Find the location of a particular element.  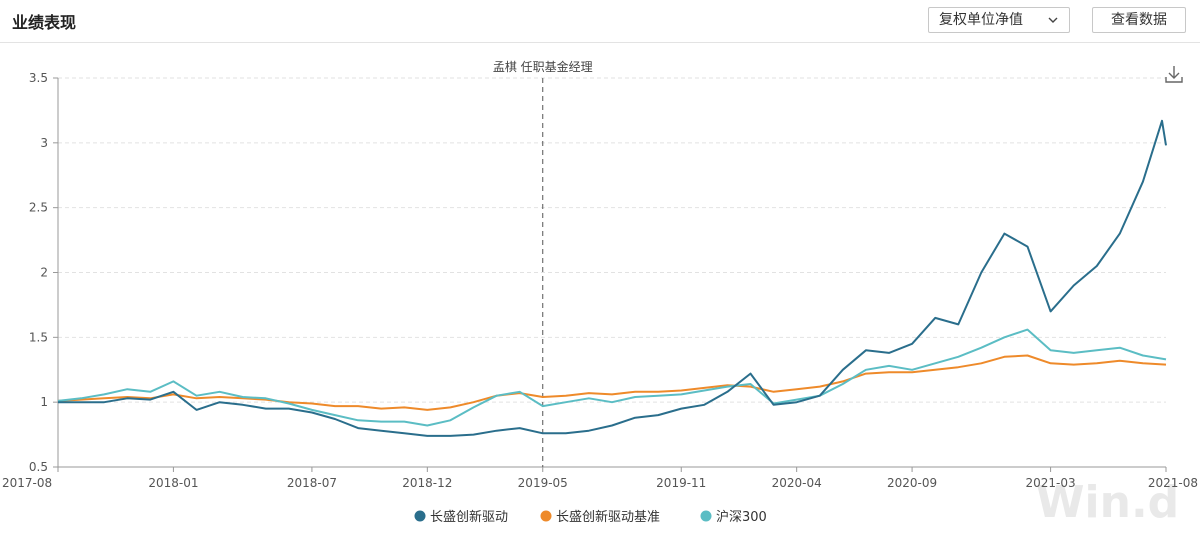

chevron-down-icon is located at coordinates (1053, 24).